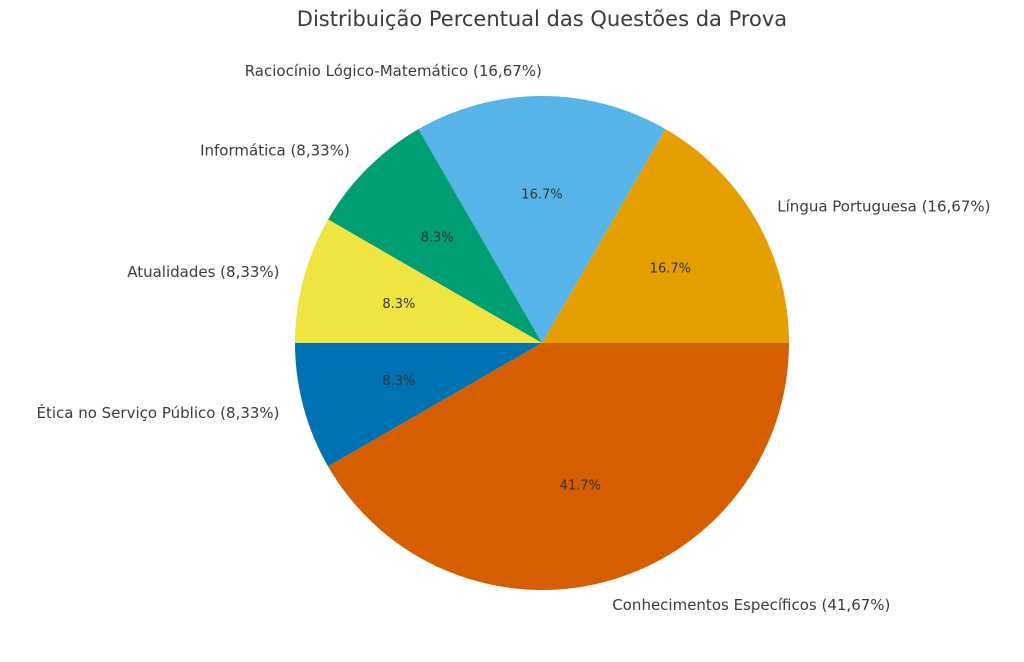 The image size is (1024, 662). Describe the element at coordinates (580, 486) in the screenshot. I see `slice-percent: 41.7%` at that location.